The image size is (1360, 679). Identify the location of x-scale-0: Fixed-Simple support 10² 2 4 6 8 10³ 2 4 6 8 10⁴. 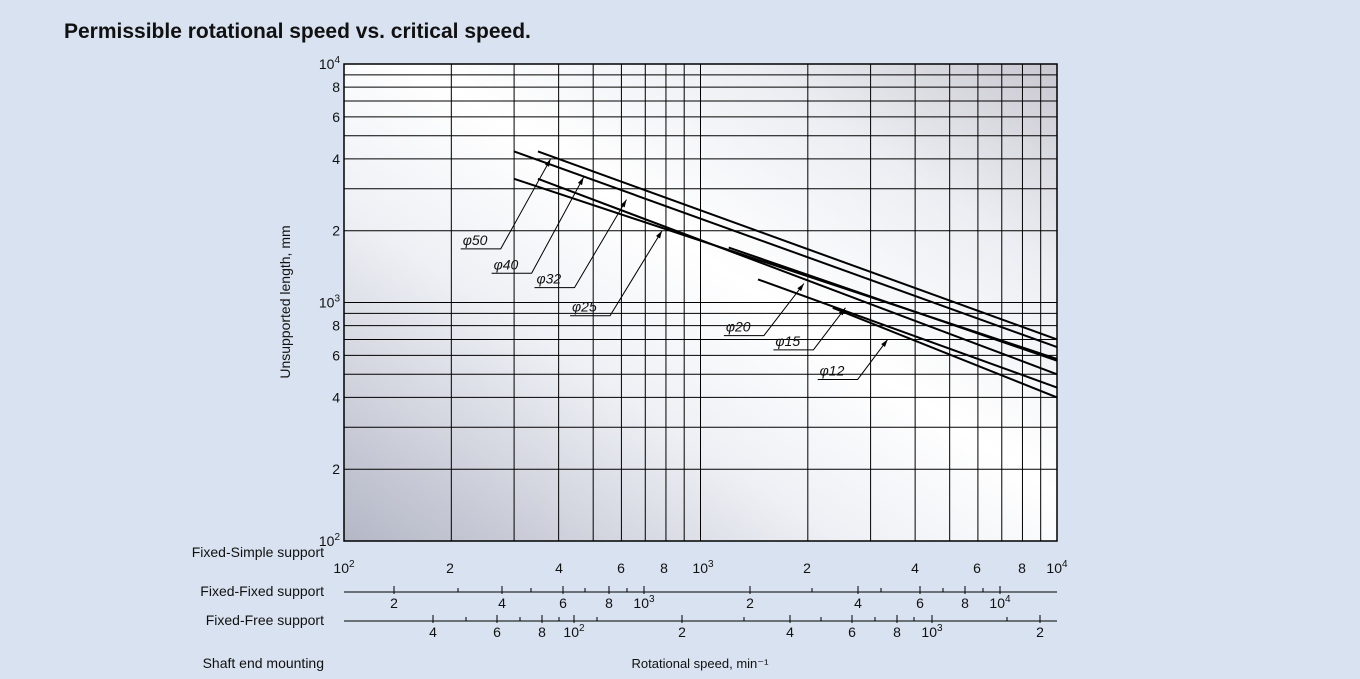
(630, 560).